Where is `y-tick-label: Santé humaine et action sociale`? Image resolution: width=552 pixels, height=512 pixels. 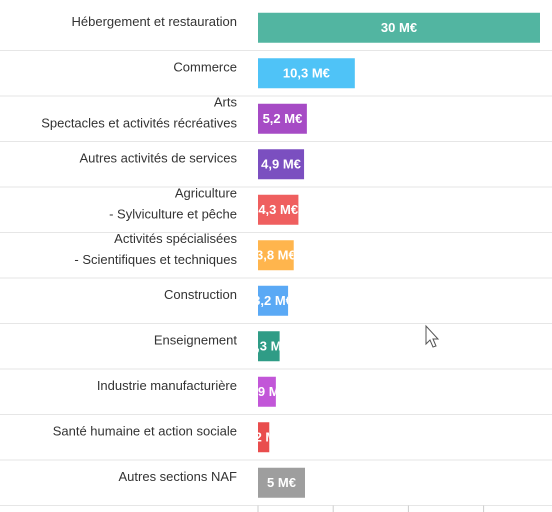 y-tick-label: Santé humaine et action sociale is located at coordinates (145, 431).